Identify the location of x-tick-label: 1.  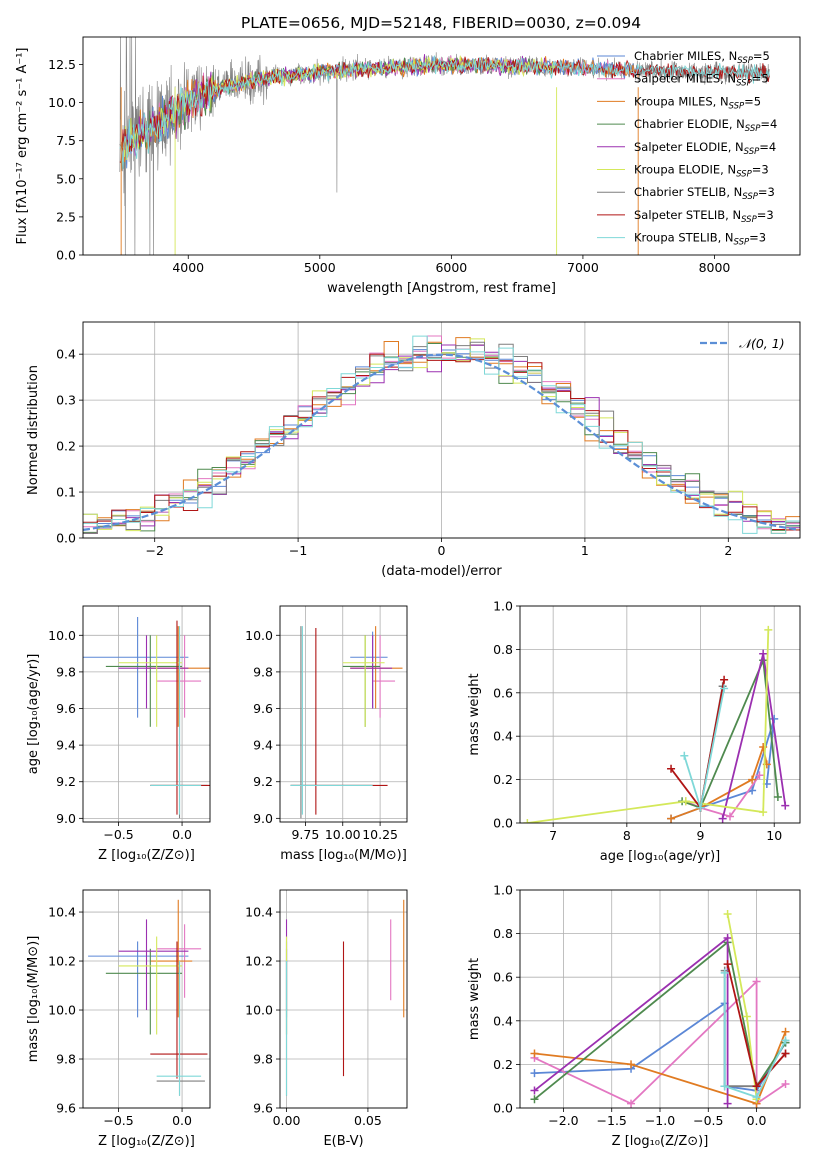
(585, 550).